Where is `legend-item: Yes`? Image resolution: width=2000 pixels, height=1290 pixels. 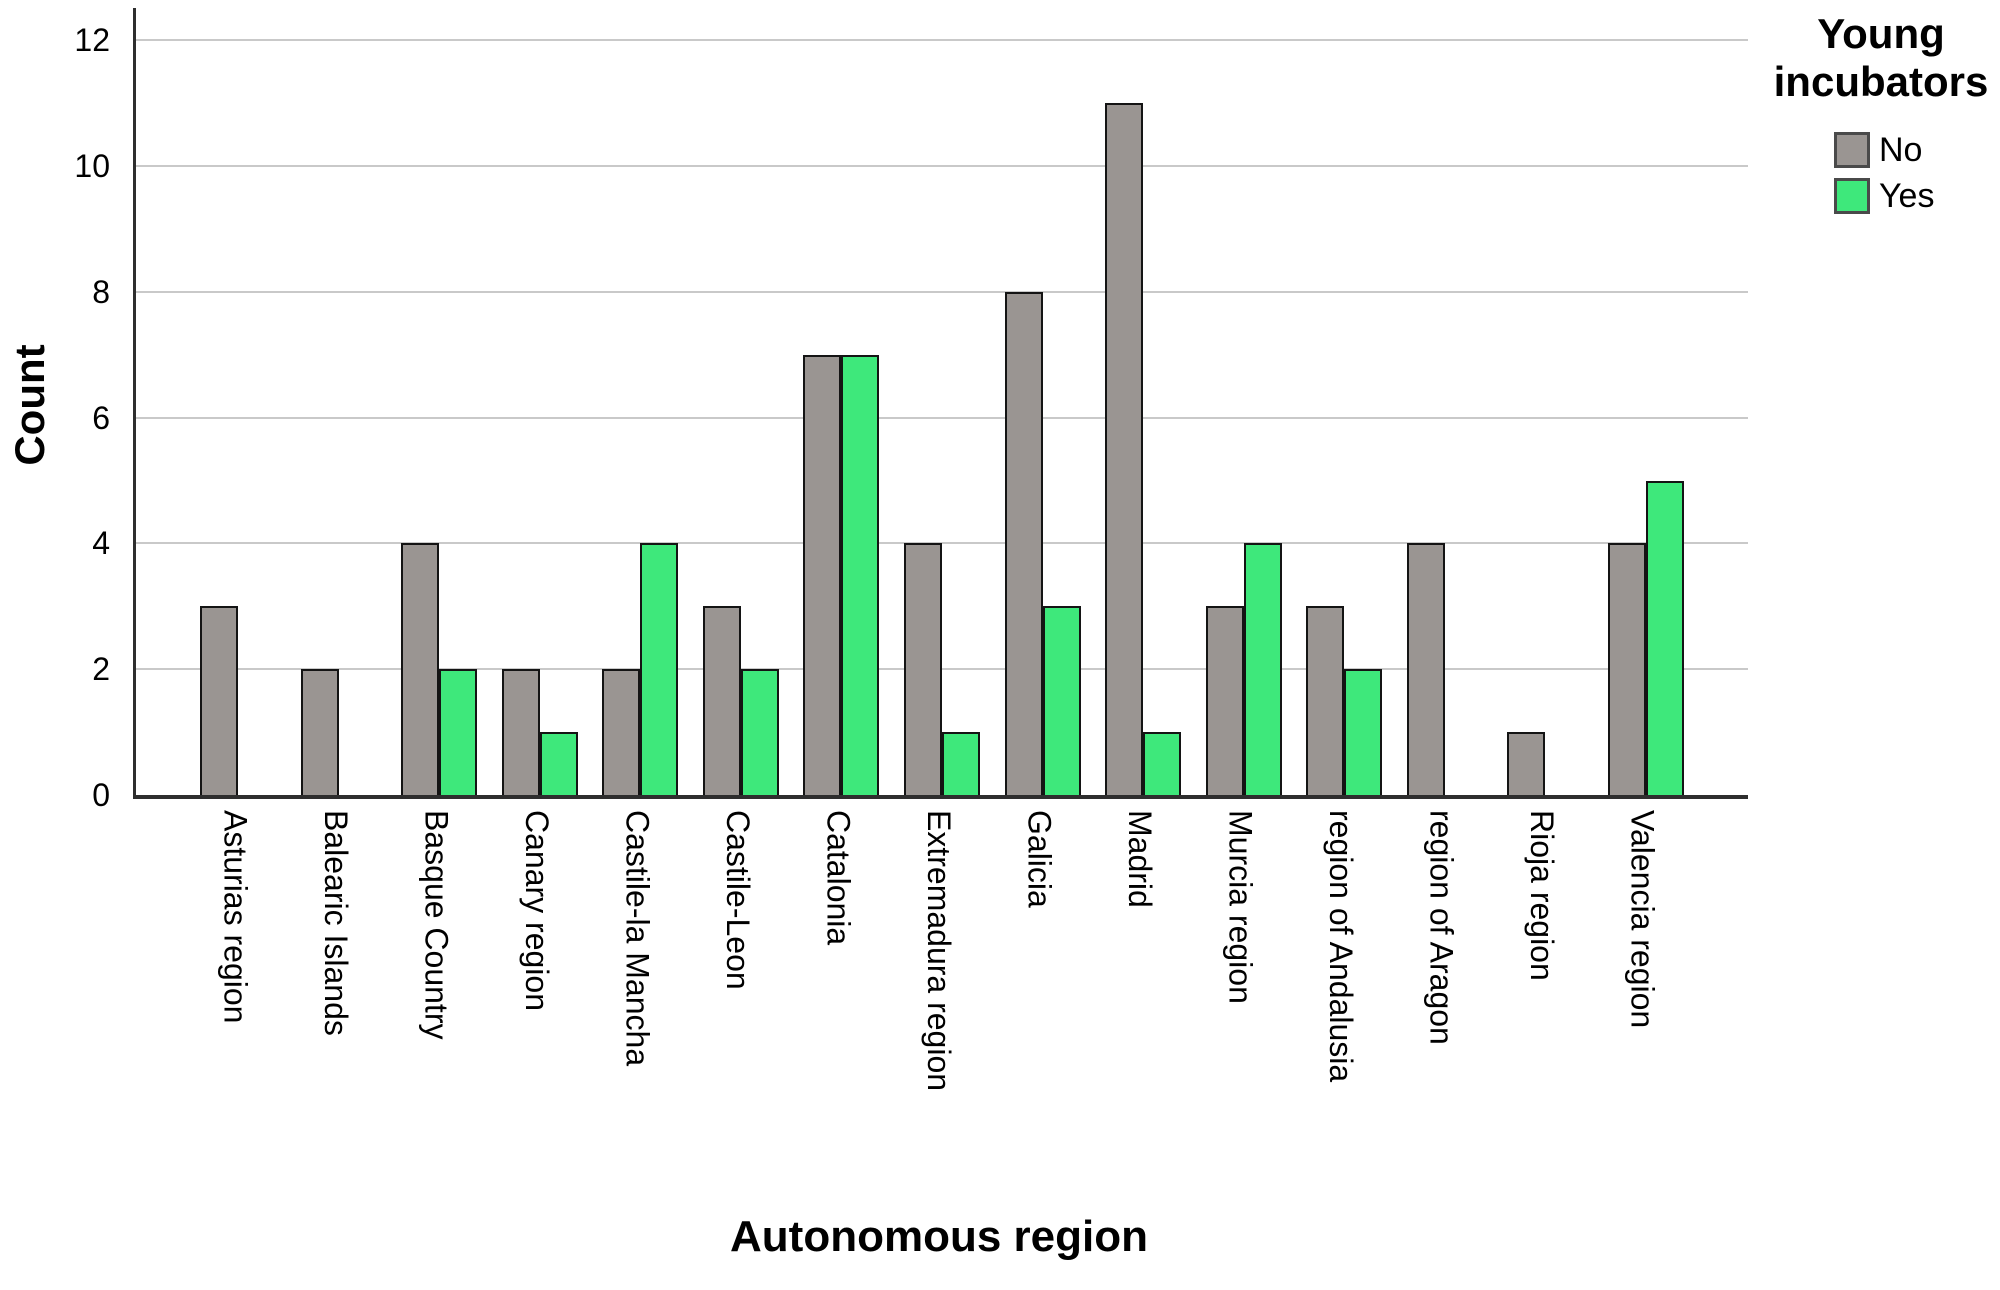
legend-item: Yes is located at coordinates (1917, 196).